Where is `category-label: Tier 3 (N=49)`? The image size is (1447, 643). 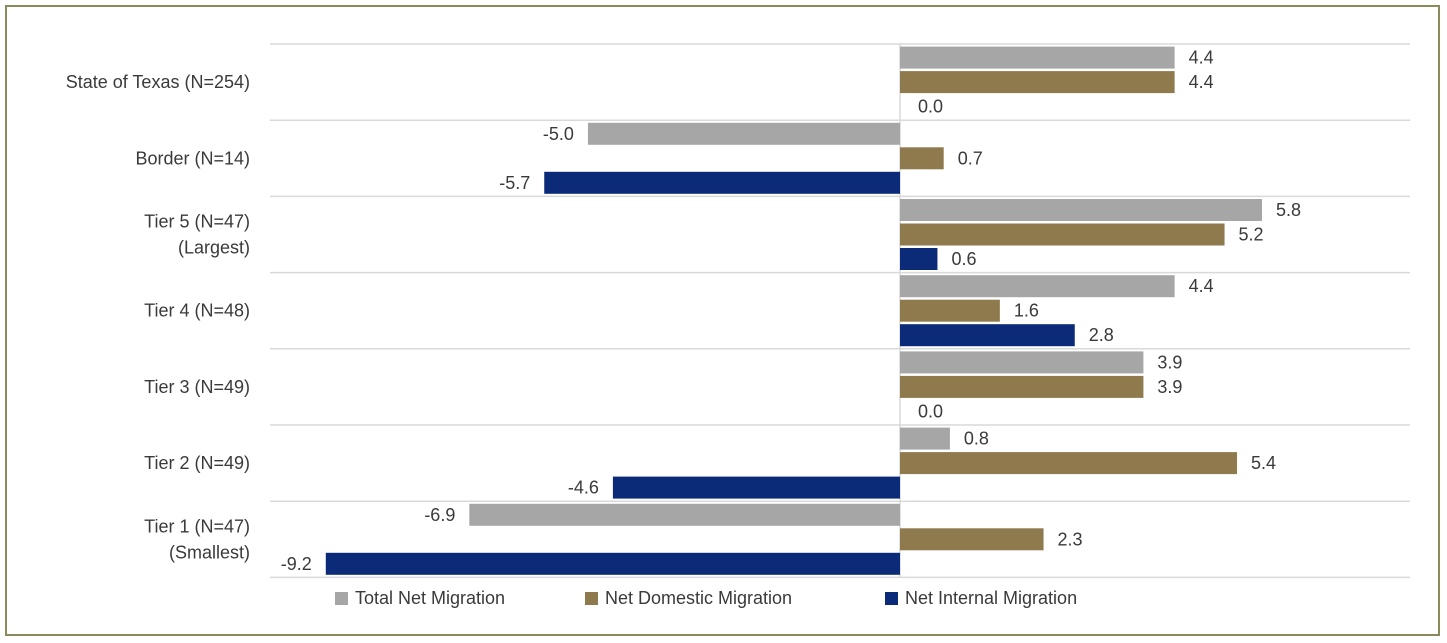
category-label: Tier 3 (N=49) is located at coordinates (197, 387).